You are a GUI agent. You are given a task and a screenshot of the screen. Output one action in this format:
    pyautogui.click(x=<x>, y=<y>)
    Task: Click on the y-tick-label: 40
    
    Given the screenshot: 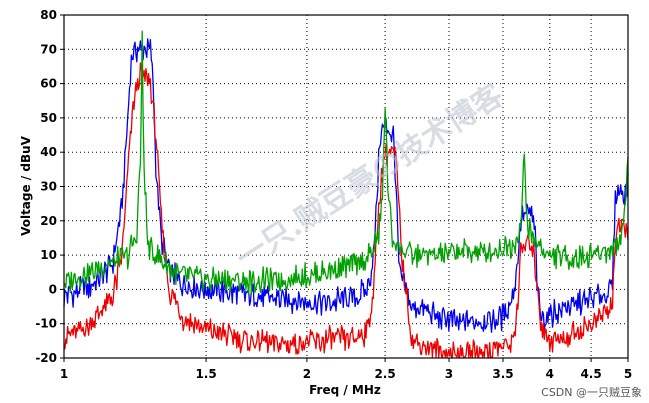 What is the action you would take?
    pyautogui.click(x=48, y=152)
    